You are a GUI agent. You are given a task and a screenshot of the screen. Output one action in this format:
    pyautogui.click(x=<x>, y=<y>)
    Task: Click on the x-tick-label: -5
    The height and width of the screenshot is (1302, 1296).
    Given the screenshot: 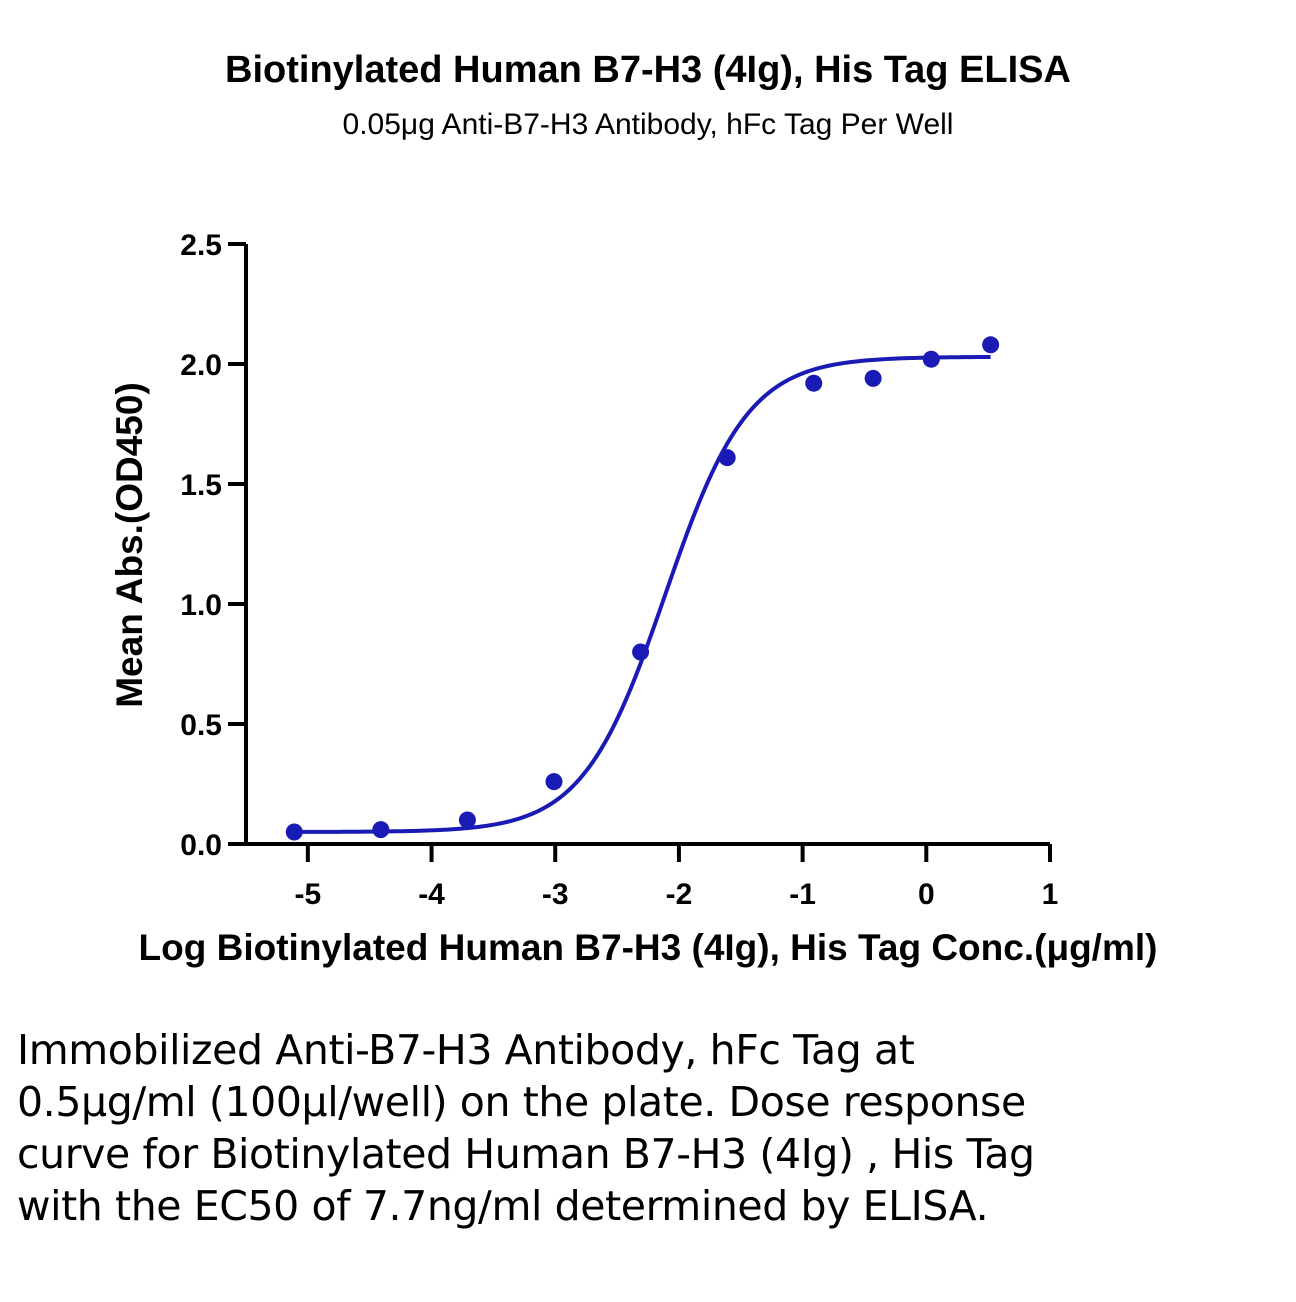 What is the action you would take?
    pyautogui.click(x=308, y=894)
    